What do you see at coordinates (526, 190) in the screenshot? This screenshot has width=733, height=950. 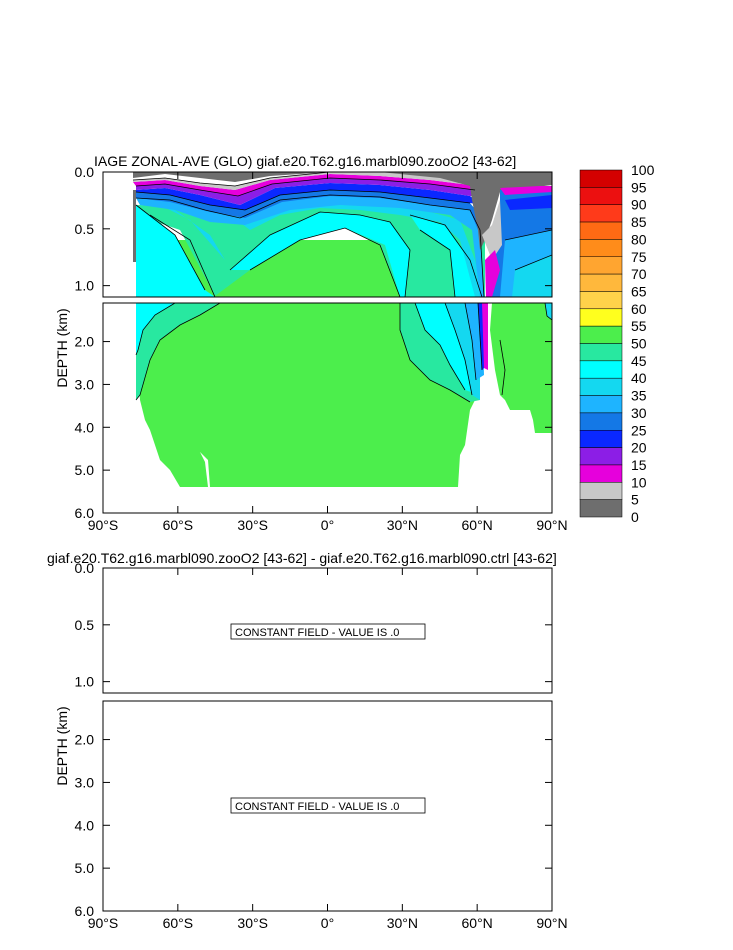 I see `arctic-magenta` at bounding box center [526, 190].